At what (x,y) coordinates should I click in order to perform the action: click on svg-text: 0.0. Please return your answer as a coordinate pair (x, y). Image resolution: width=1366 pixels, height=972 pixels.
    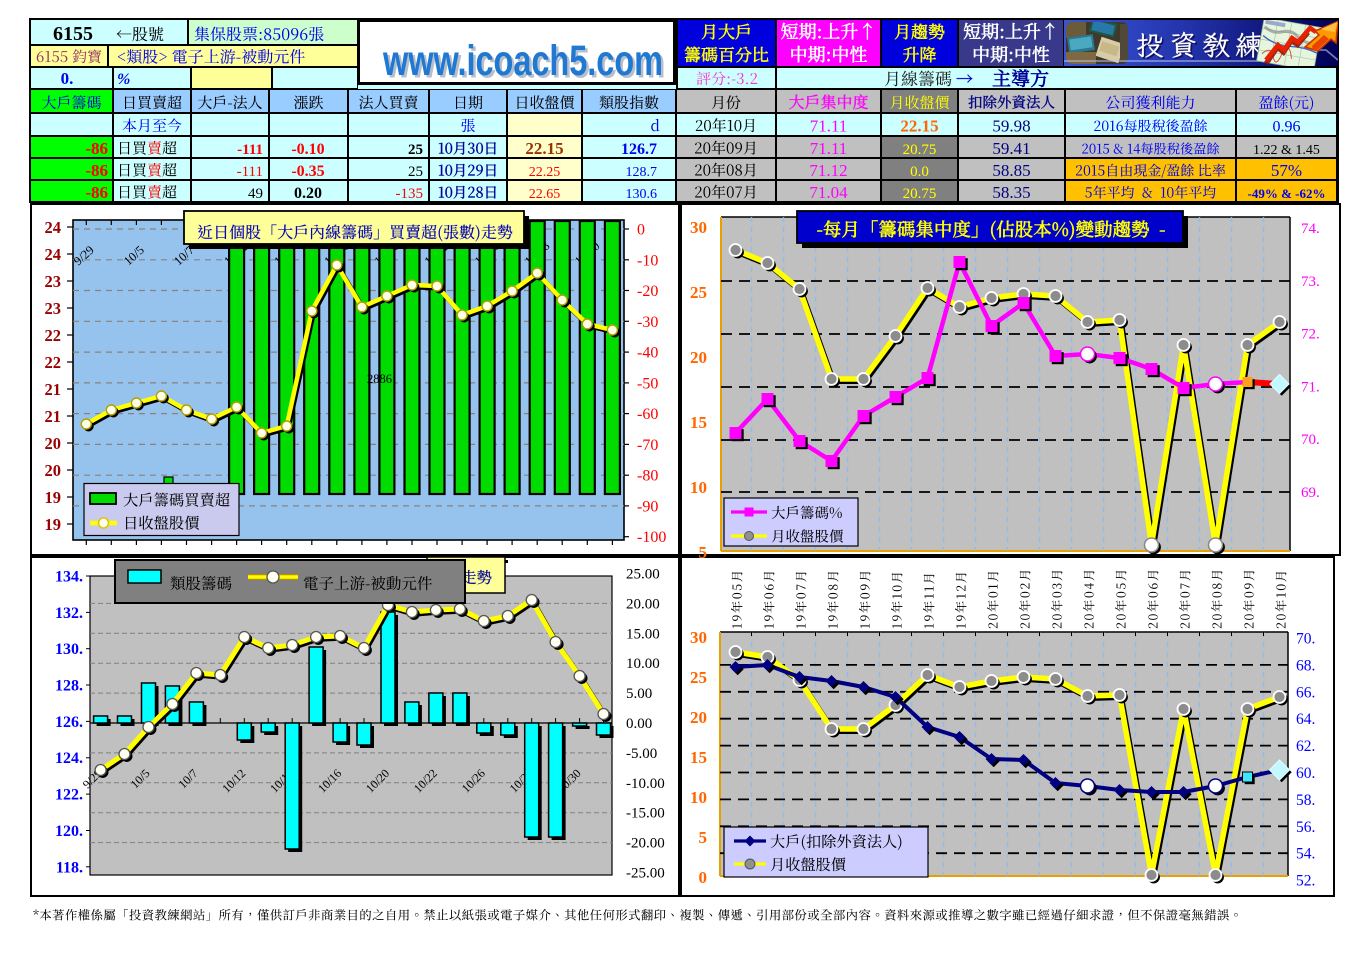
    Looking at the image, I should click on (919, 172).